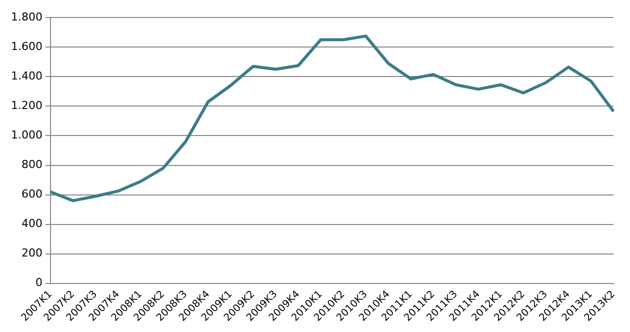 This screenshot has height=332, width=630. Describe the element at coordinates (26, 105) in the screenshot. I see `y-tick-label: 1.200` at that location.